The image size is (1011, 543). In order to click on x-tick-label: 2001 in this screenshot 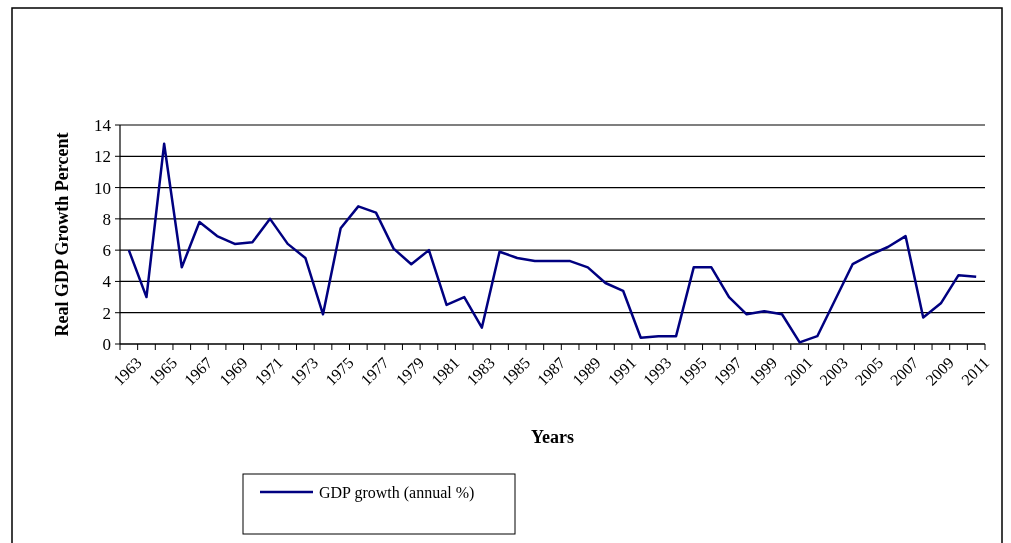, I will do `click(798, 371)`.